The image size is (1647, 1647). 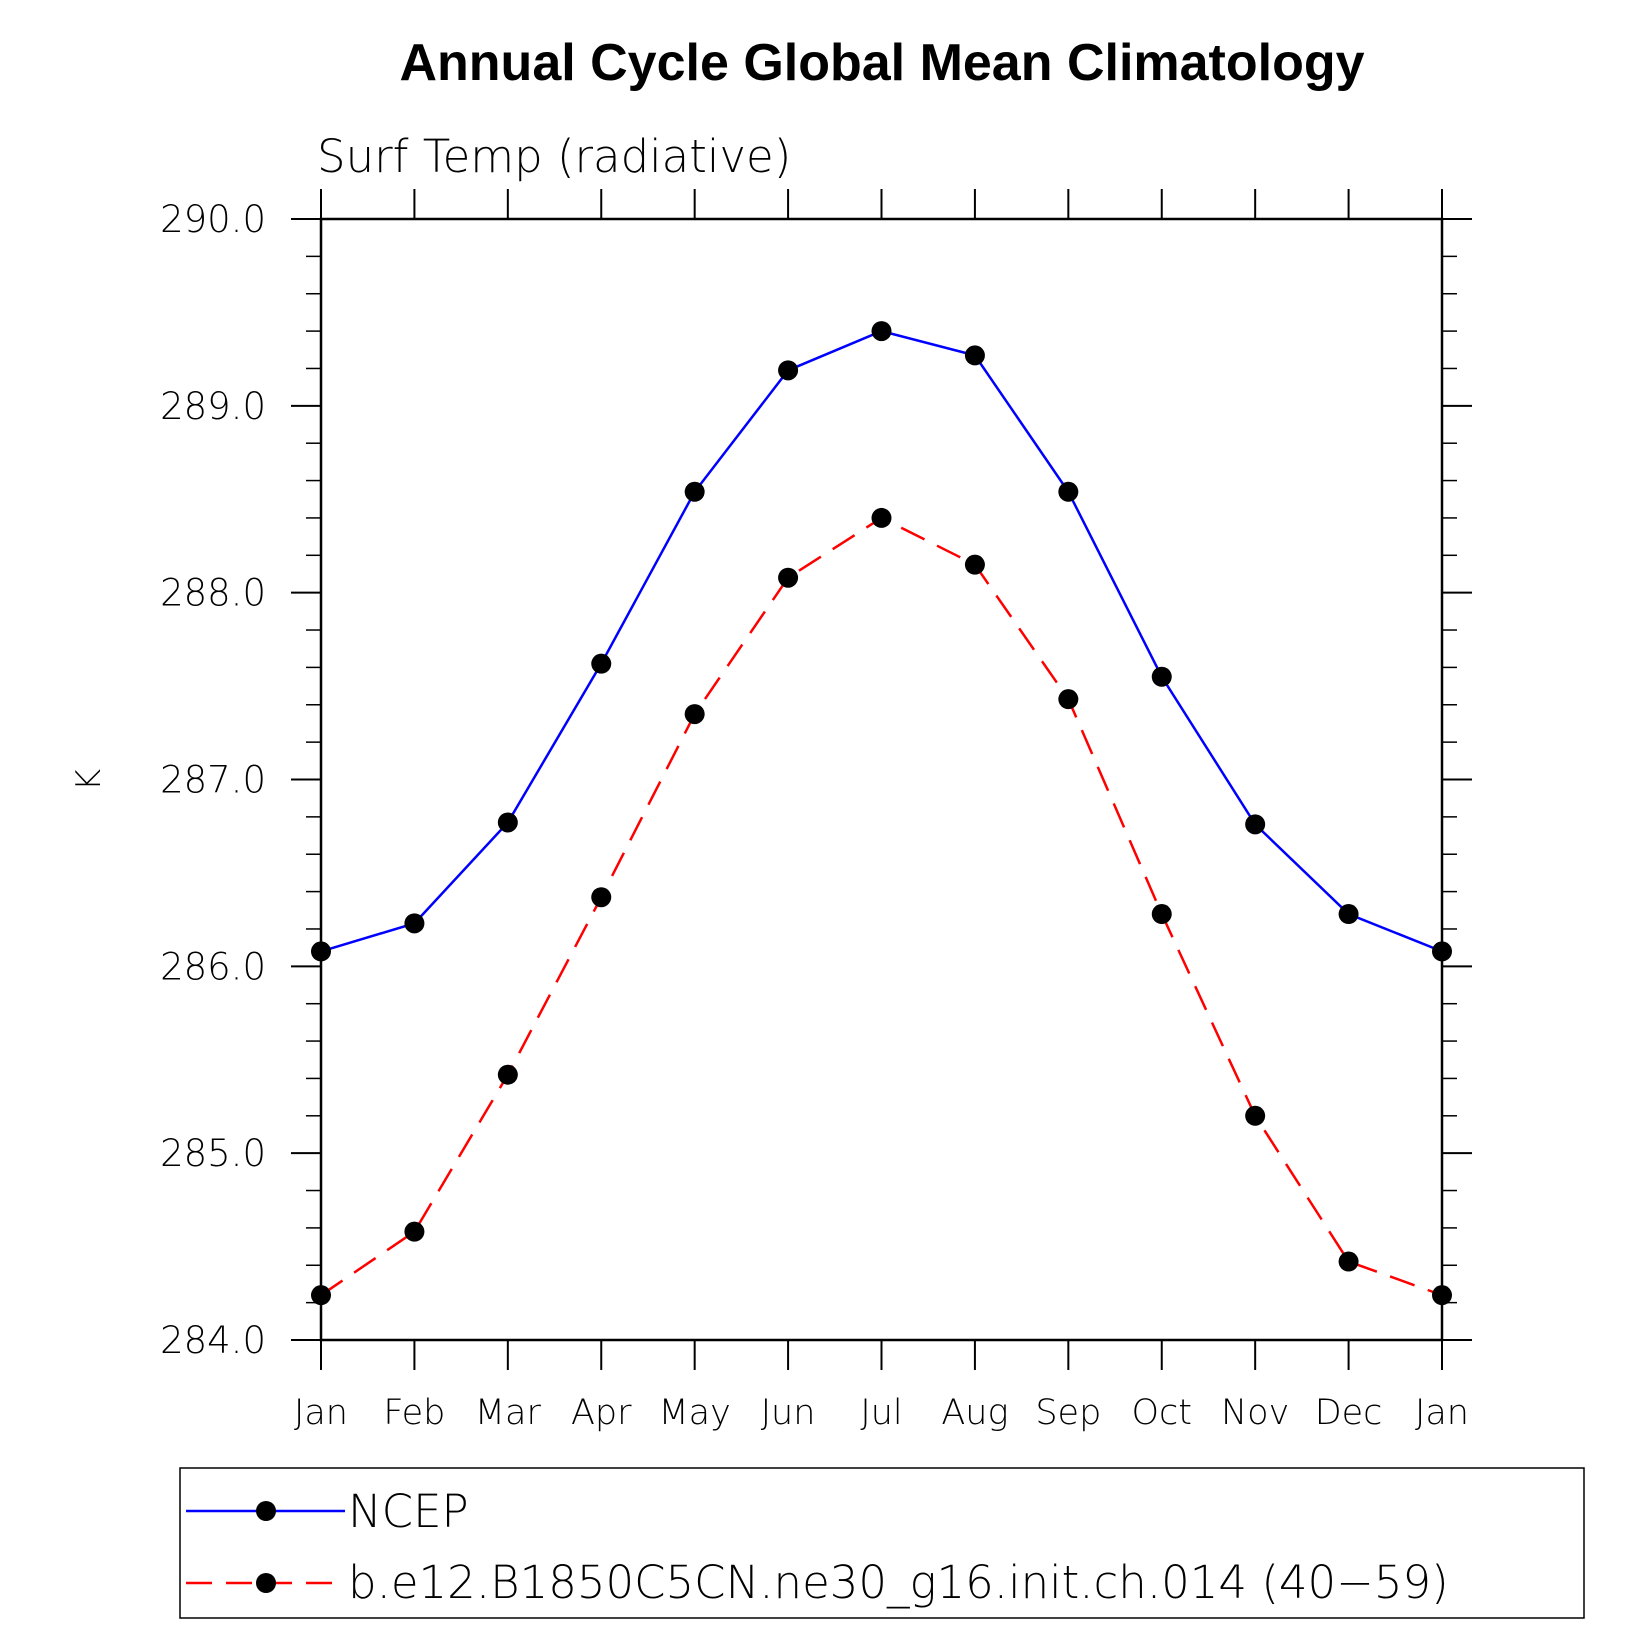 I want to click on chart-title: Annual Cycle Global Mean Climatology, so click(x=881, y=63).